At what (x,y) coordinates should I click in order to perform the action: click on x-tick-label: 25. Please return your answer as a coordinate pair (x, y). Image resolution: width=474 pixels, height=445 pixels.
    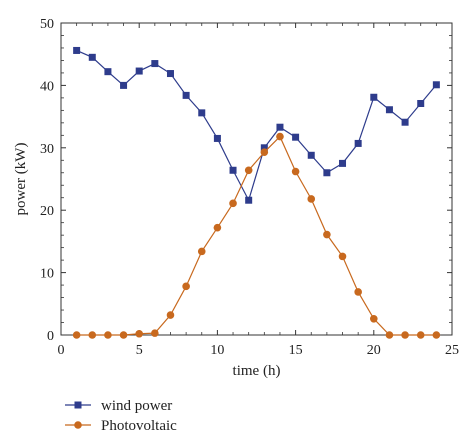
    Looking at the image, I should click on (452, 350).